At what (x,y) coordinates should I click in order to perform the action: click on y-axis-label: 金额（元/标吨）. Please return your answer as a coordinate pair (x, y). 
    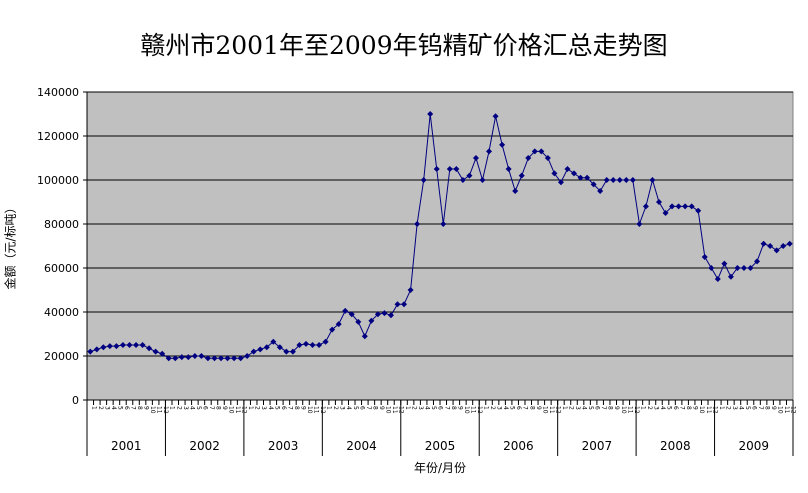
    Looking at the image, I should click on (10, 245).